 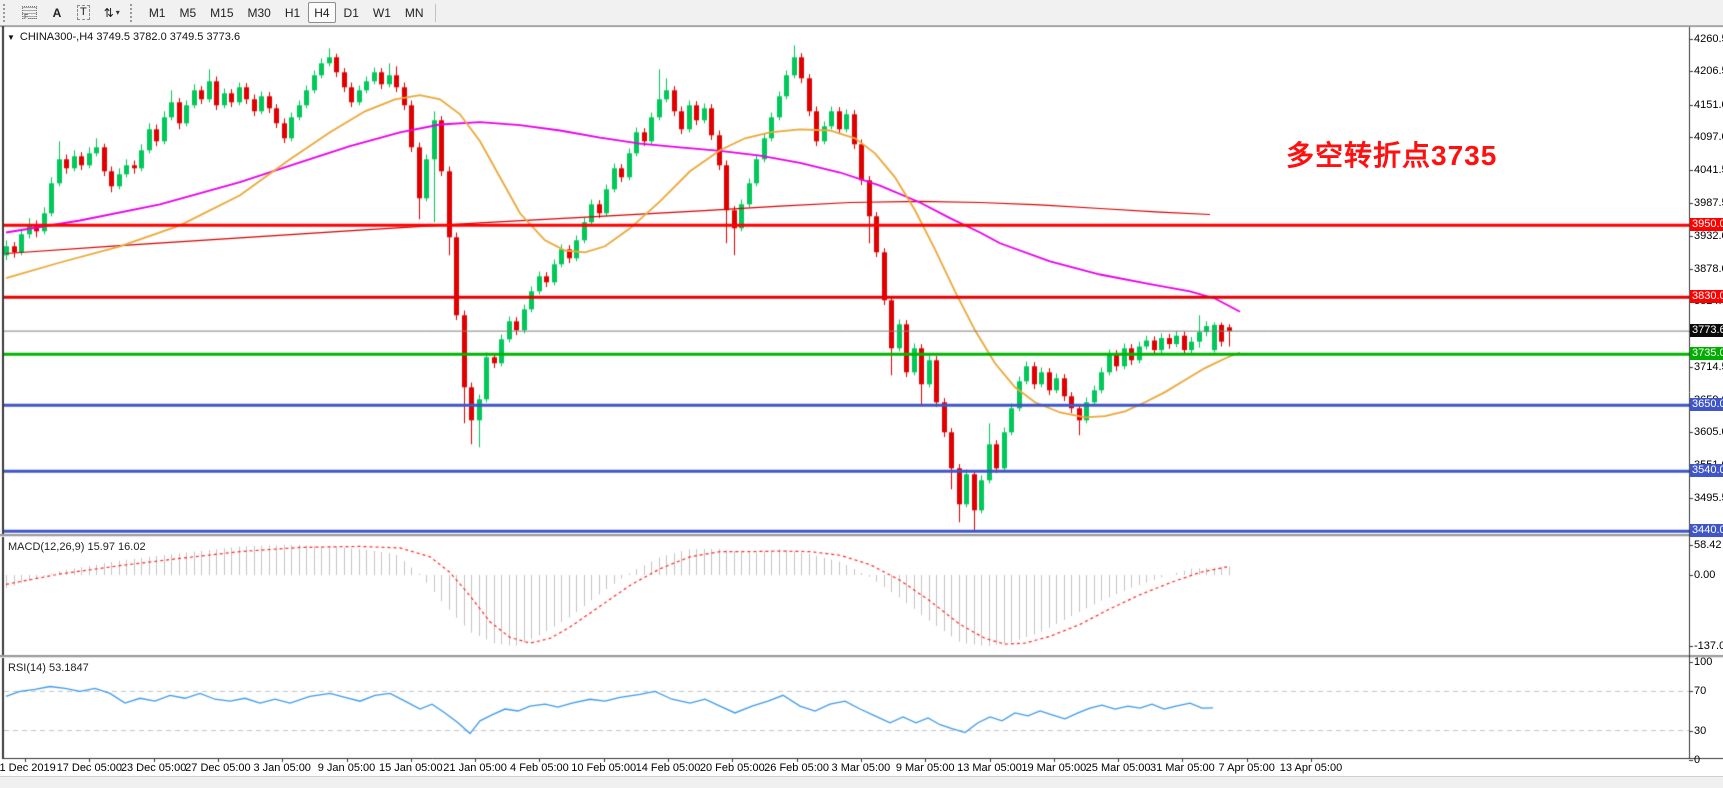 What do you see at coordinates (1708, 104) in the screenshot?
I see `price-tick-label: 4151.0` at bounding box center [1708, 104].